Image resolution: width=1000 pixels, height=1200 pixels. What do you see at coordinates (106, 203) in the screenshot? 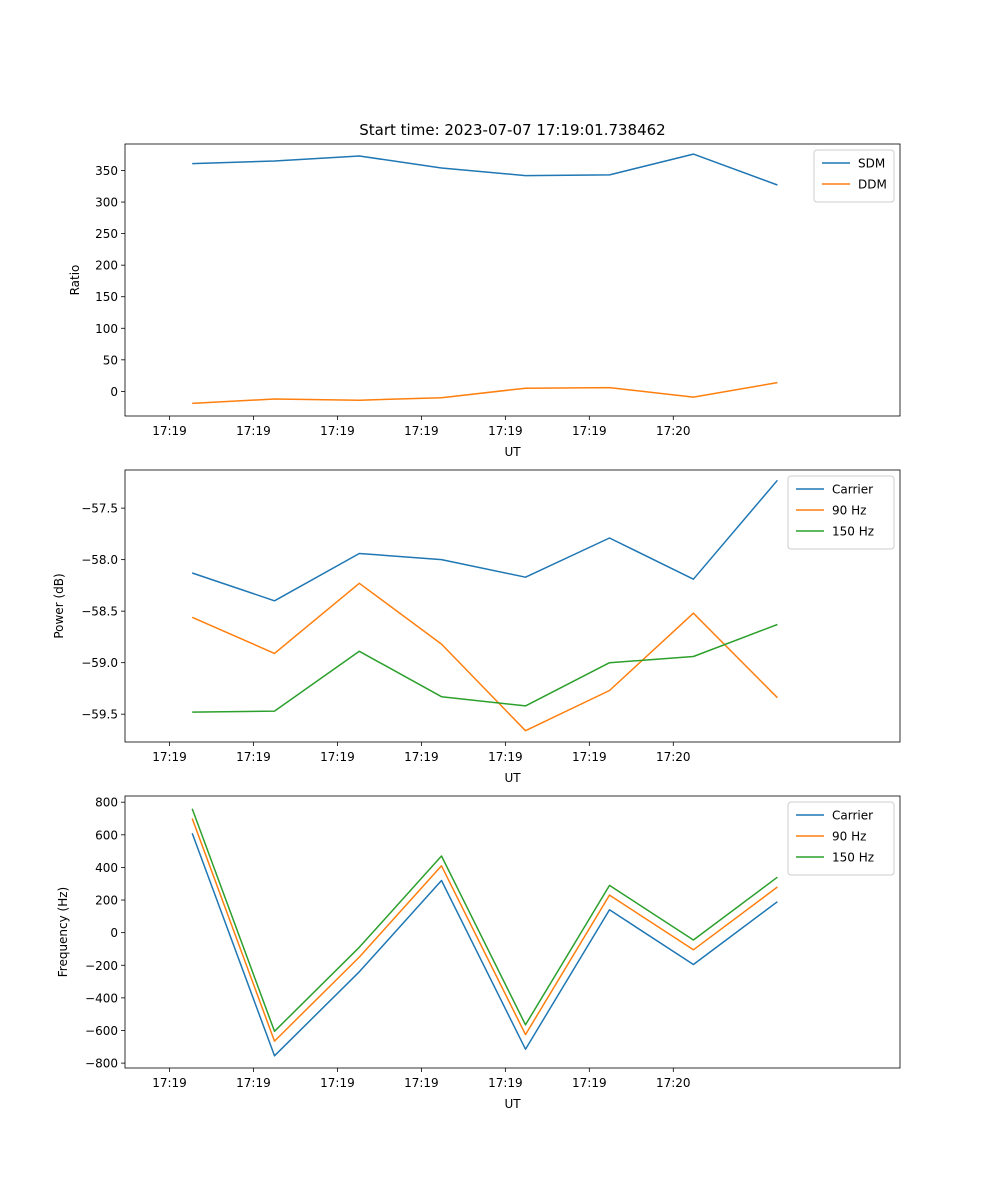
I see `y-tick-label: 300` at bounding box center [106, 203].